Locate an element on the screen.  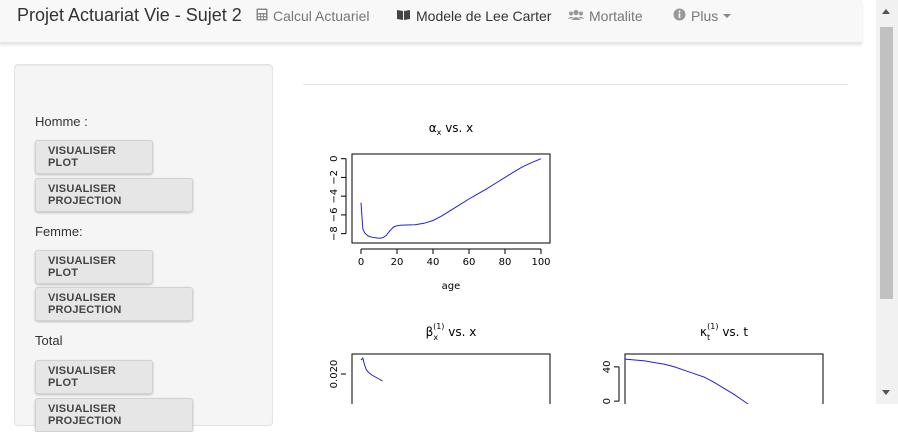
total-visualiser-plot-button: VISUALISER PLOT is located at coordinates (94, 377).